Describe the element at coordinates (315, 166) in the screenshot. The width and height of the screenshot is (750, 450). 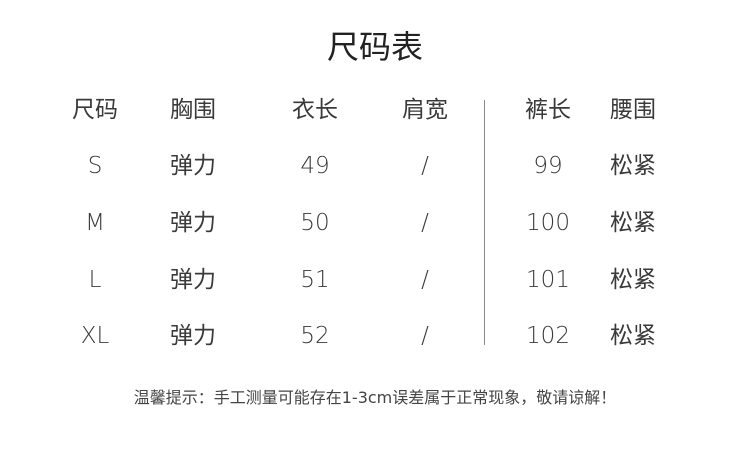
I see `table-cell: 49` at that location.